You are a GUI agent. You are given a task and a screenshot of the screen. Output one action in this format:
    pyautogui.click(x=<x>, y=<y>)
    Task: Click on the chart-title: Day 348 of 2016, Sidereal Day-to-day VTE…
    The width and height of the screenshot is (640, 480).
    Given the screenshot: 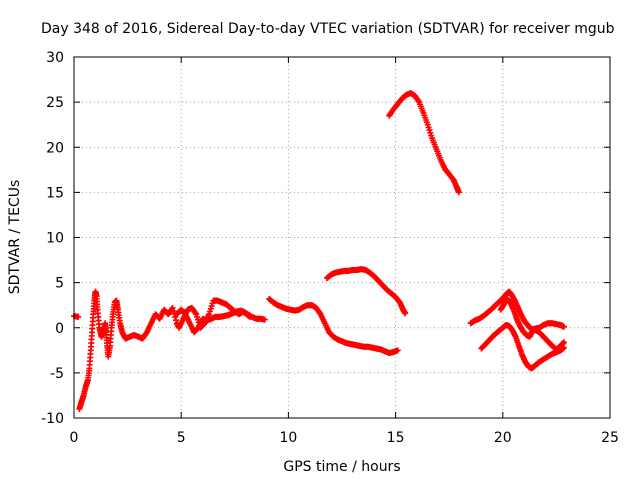 What is the action you would take?
    pyautogui.click(x=328, y=29)
    